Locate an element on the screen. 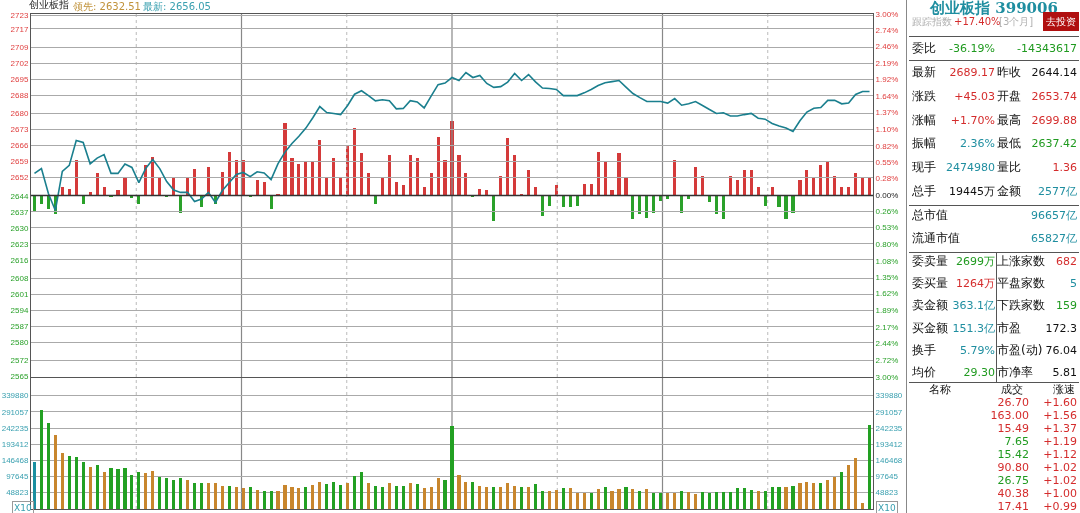 The height and width of the screenshot is (513, 1080). y-tick-label: 291057 is located at coordinates (15, 412).